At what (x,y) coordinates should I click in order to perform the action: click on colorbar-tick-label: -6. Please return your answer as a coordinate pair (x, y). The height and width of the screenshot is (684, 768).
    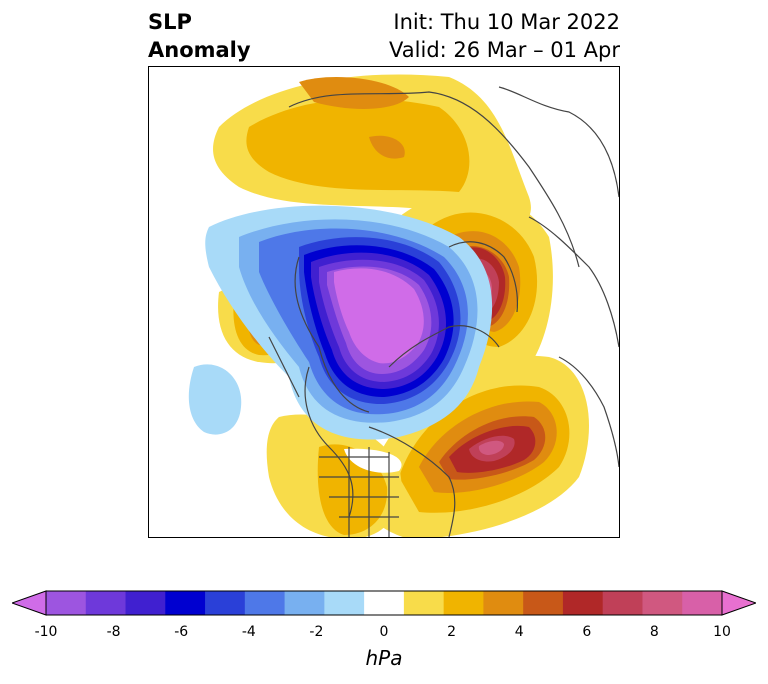
    Looking at the image, I should click on (181, 632).